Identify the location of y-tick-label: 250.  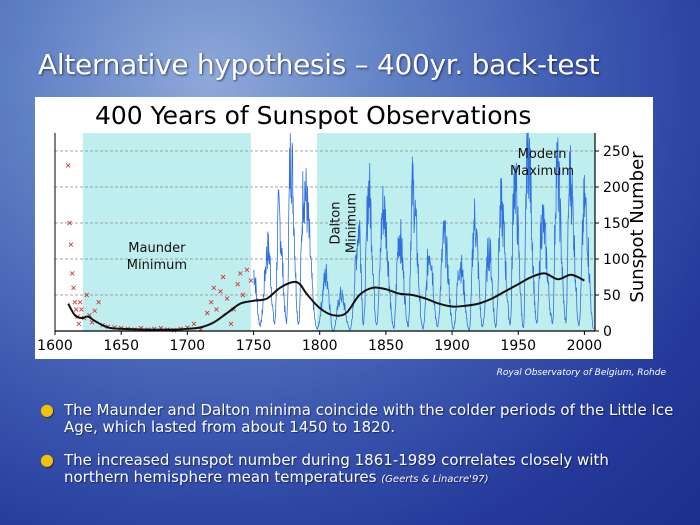
(616, 152).